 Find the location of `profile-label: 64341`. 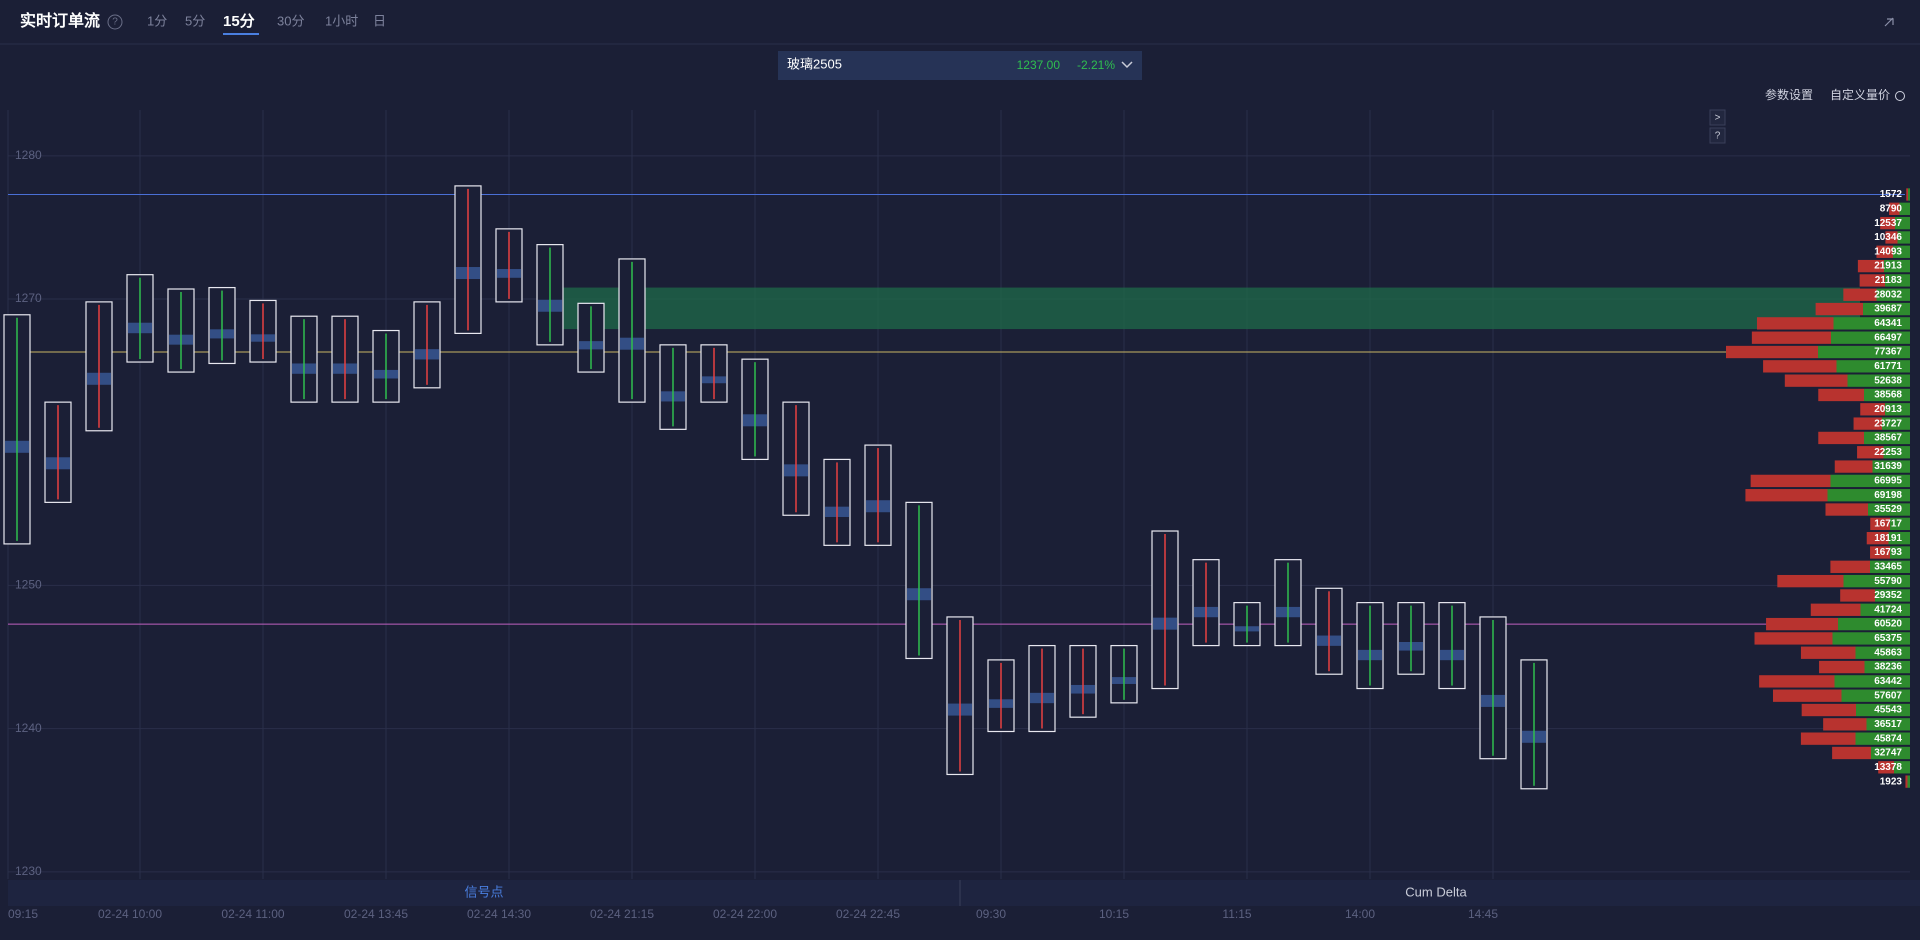

profile-label: 64341 is located at coordinates (1888, 323).